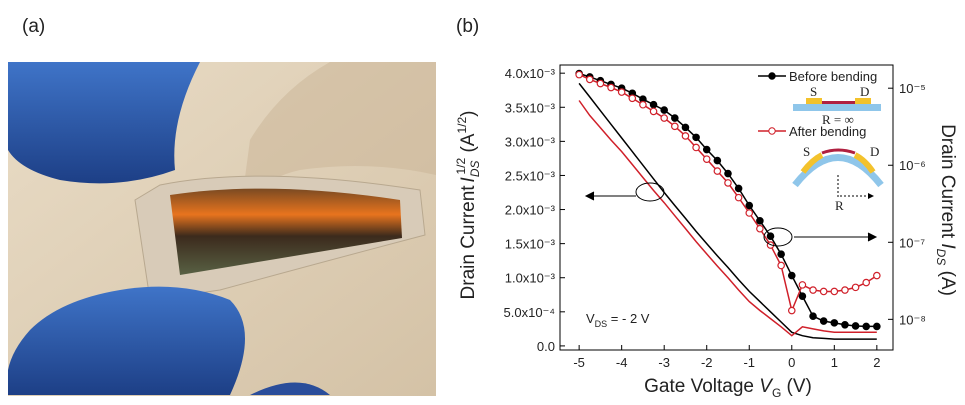 The width and height of the screenshot is (965, 405). What do you see at coordinates (876, 362) in the screenshot?
I see `x-tick-label: 2` at bounding box center [876, 362].